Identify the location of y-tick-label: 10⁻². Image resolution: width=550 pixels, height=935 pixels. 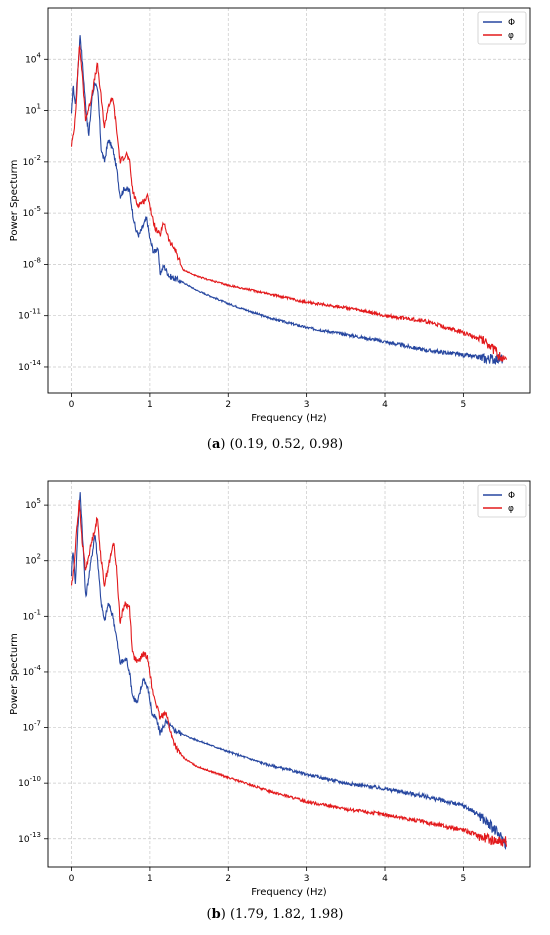
(32, 161).